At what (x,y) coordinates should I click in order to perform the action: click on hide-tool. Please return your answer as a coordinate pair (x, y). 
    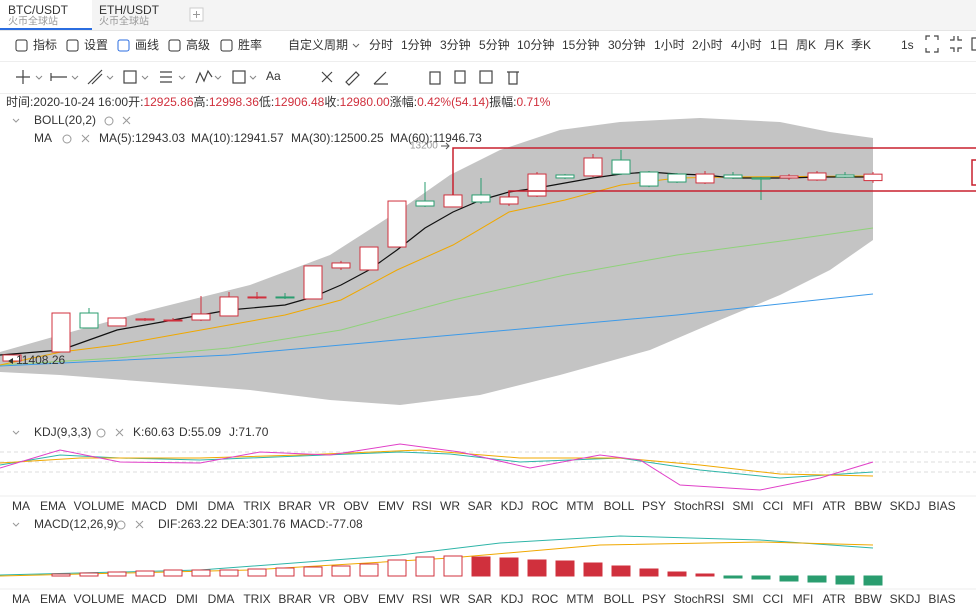
    Looking at the image, I should click on (486, 77).